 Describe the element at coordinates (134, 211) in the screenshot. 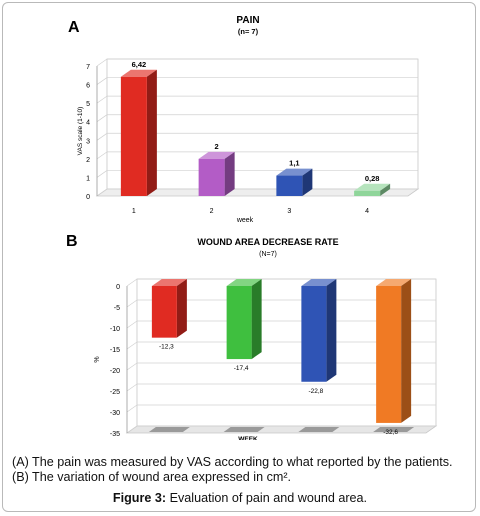

I see `x-tick-label: 1` at that location.